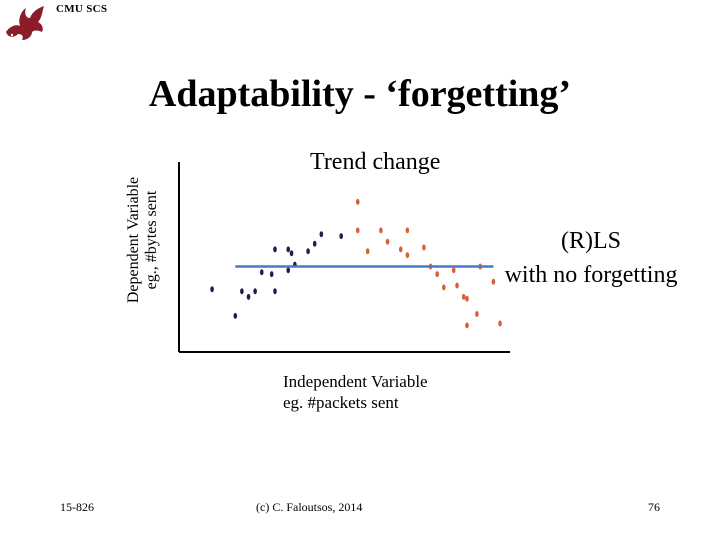 The height and width of the screenshot is (540, 720). What do you see at coordinates (82, 9) in the screenshot?
I see `org-label: CMU SCS` at bounding box center [82, 9].